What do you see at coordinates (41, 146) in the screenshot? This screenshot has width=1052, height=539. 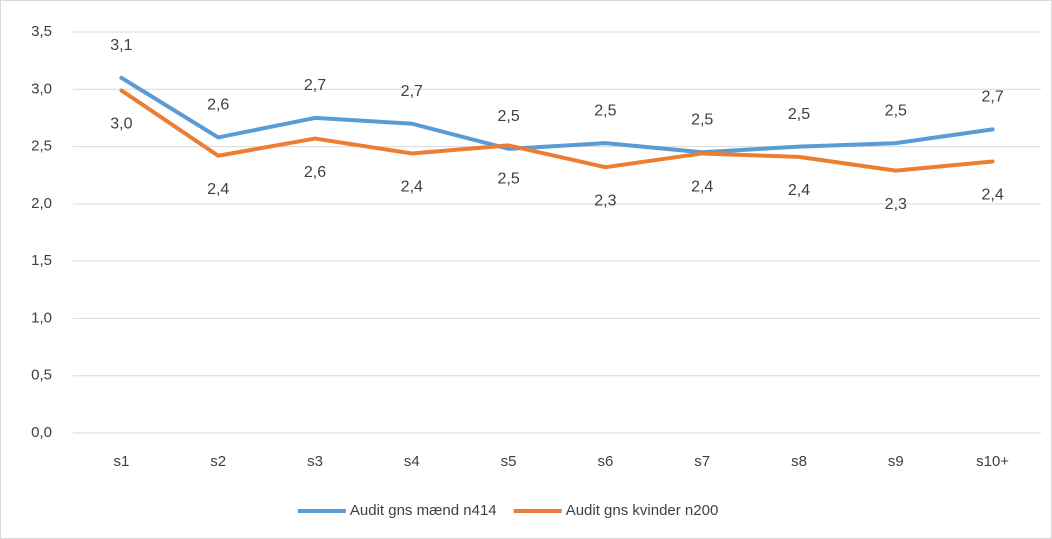 I see `y-tick-label: 2,5` at bounding box center [41, 146].